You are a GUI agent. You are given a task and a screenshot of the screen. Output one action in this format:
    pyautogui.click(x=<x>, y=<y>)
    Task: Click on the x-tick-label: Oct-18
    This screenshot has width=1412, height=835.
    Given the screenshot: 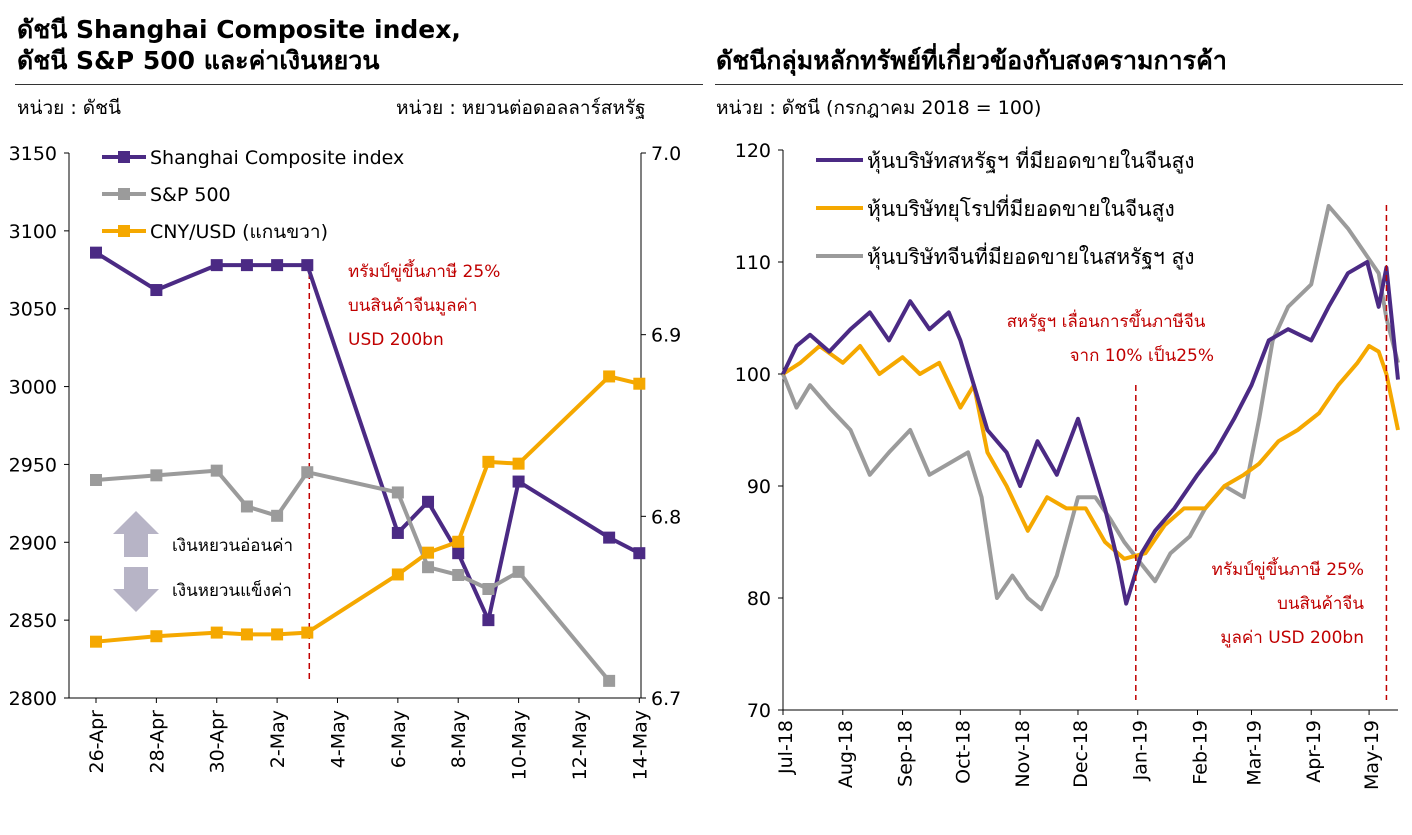 What is the action you would take?
    pyautogui.click(x=963, y=752)
    